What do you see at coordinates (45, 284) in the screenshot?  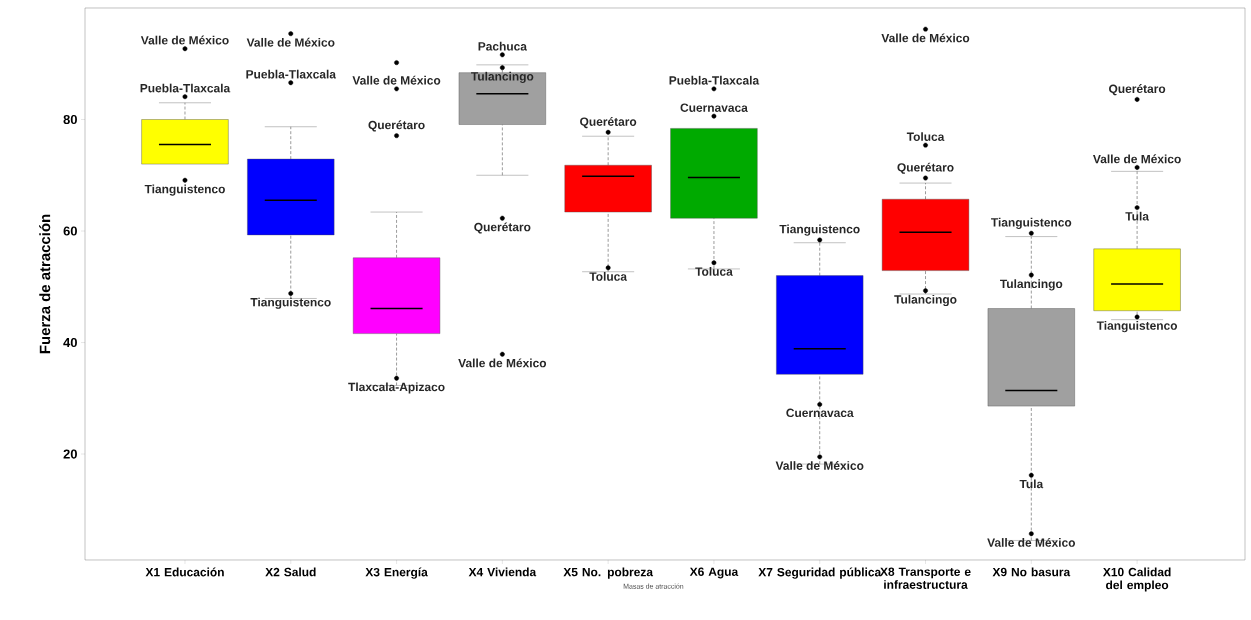 I see `y-axis-title: Fuerza de atracción` at bounding box center [45, 284].